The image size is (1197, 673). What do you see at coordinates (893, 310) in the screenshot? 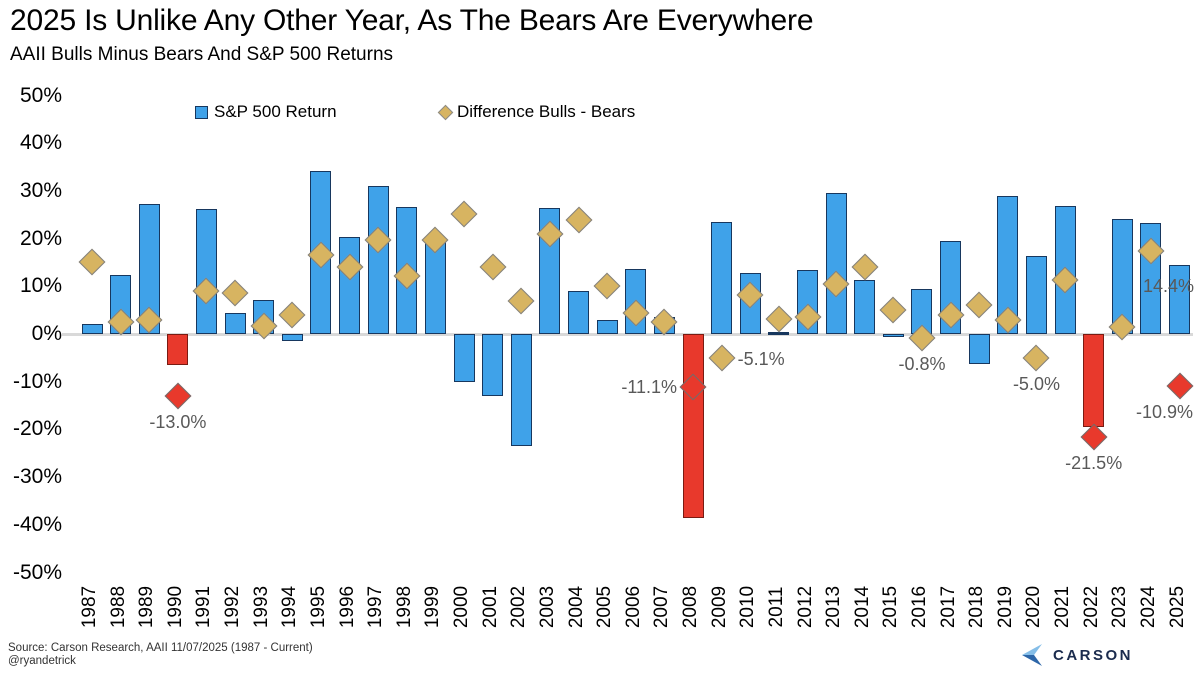
I see `diamond-2015` at bounding box center [893, 310].